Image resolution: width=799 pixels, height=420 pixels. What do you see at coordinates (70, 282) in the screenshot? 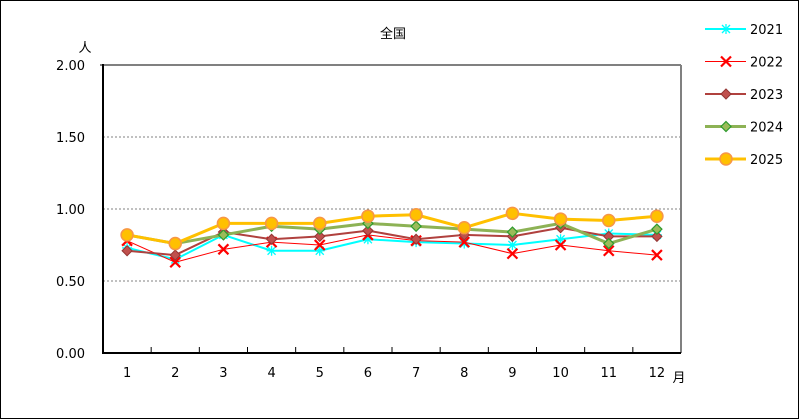
I see `y-tick-label: 0.50` at bounding box center [70, 282].